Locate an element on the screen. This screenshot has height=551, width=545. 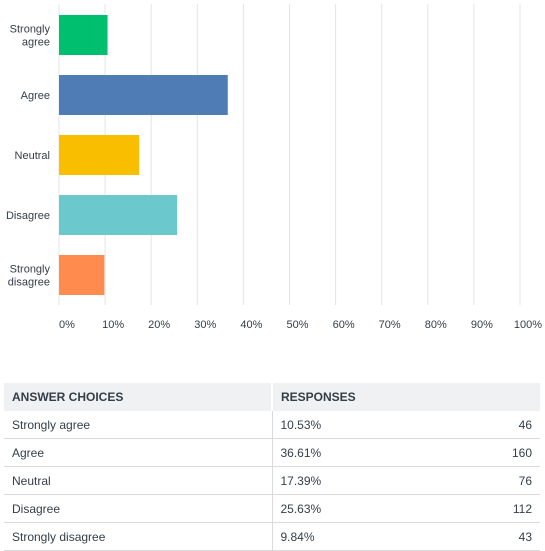
x-tick-label: 0% is located at coordinates (67, 325).